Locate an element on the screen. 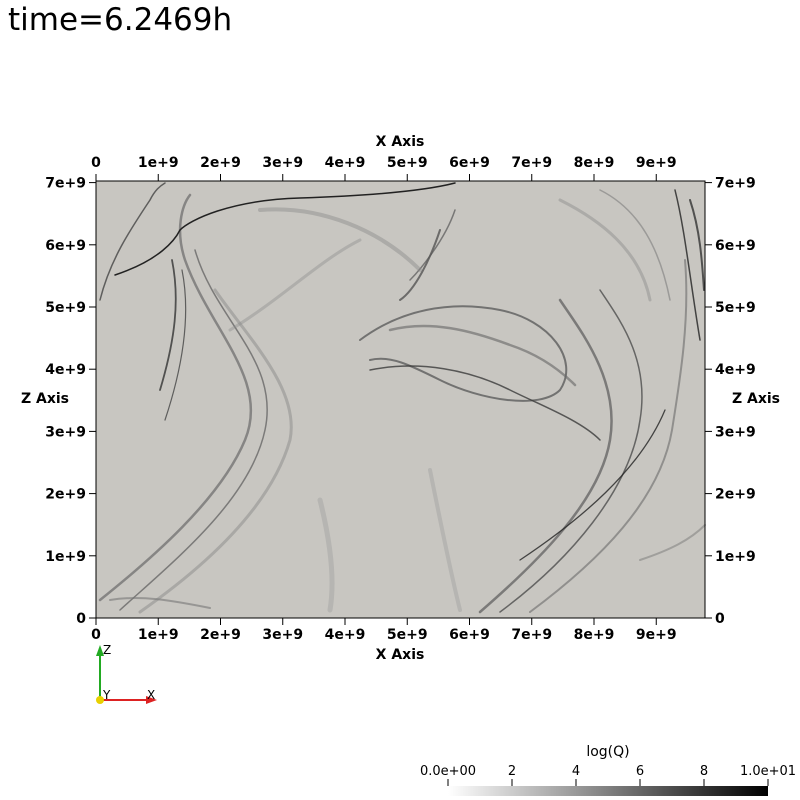 This screenshot has width=800, height=800. z-axis-right: 0 1e+9 2e+9 3e+9 4e+9 5e+9 6e+9 7e+9 is located at coordinates (730, 401).